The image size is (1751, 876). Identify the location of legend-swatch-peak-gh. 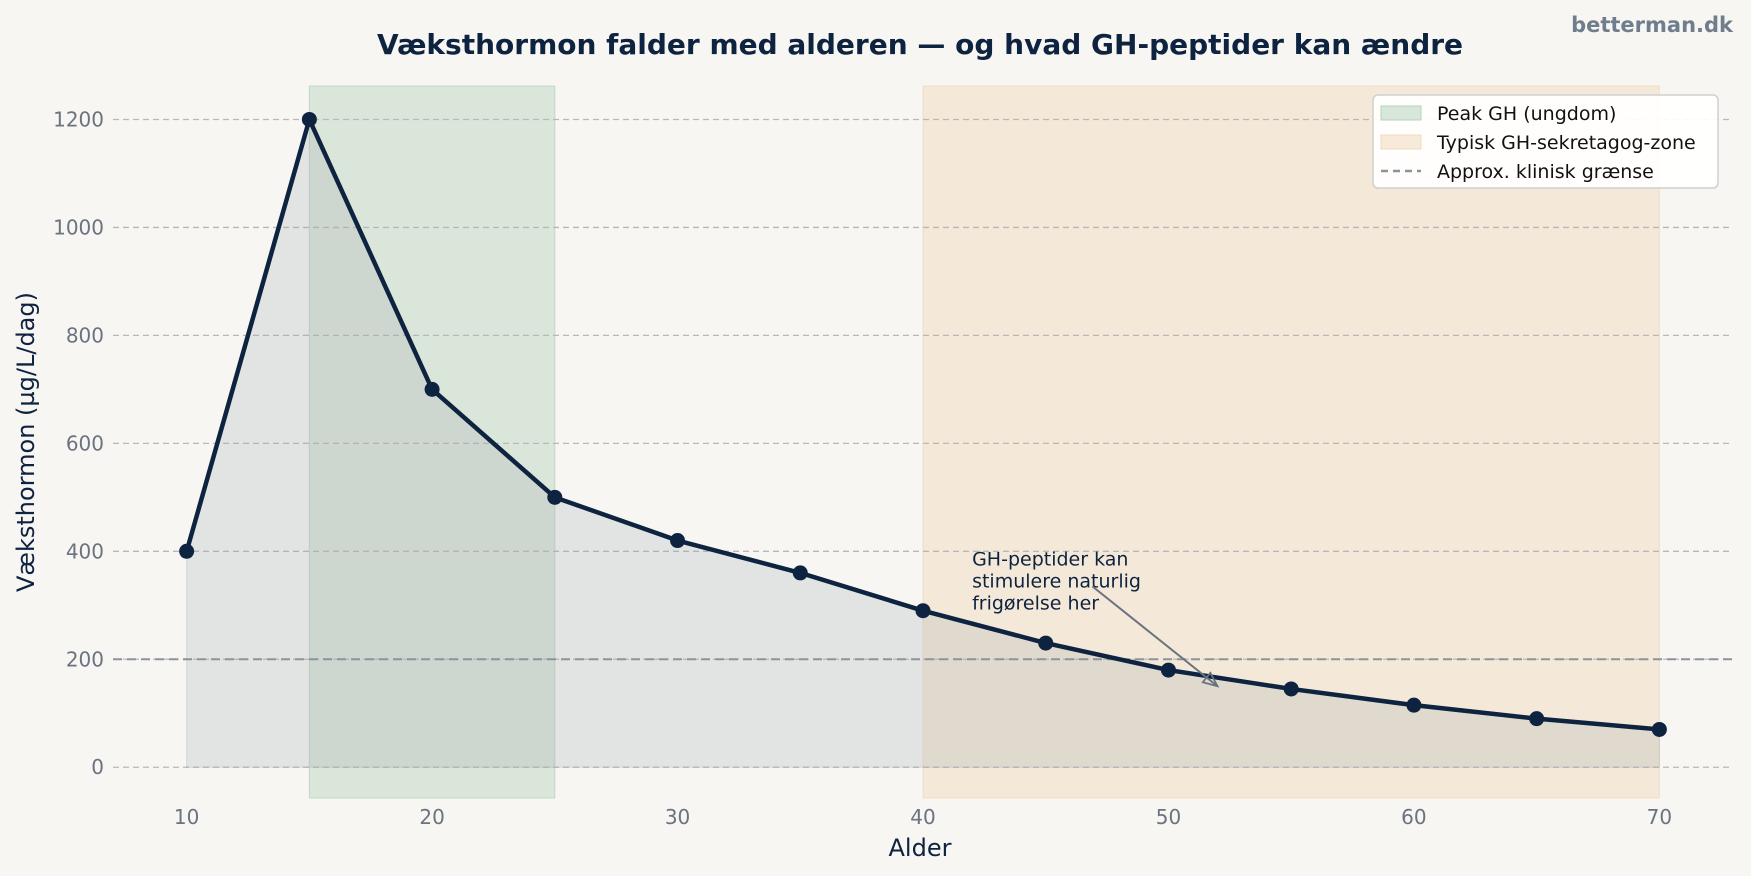
(1401, 113).